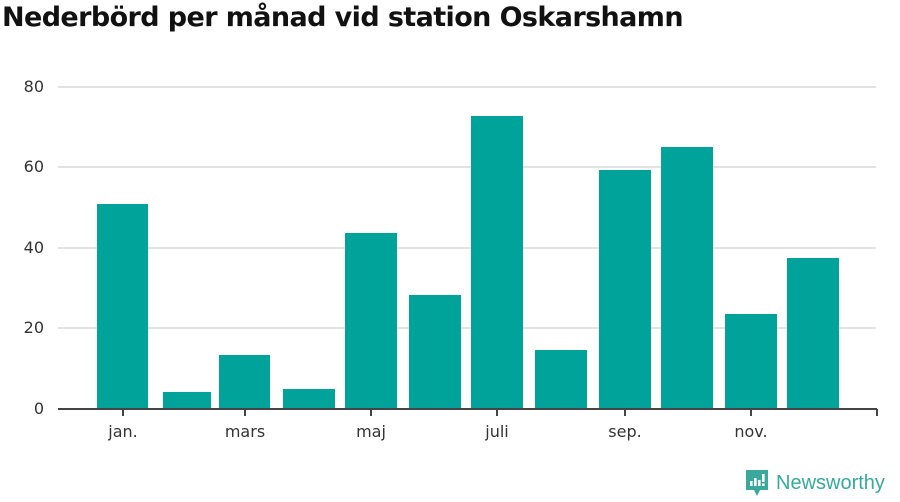 This screenshot has width=900, height=502. I want to click on y-tick-label: 20, so click(33, 327).